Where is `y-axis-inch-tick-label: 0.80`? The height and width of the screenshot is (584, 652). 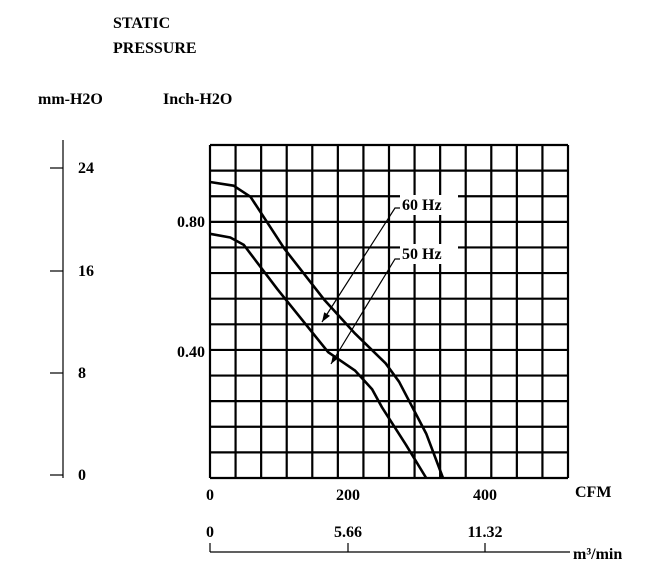
y-axis-inch-tick-label: 0.80 is located at coordinates (191, 222).